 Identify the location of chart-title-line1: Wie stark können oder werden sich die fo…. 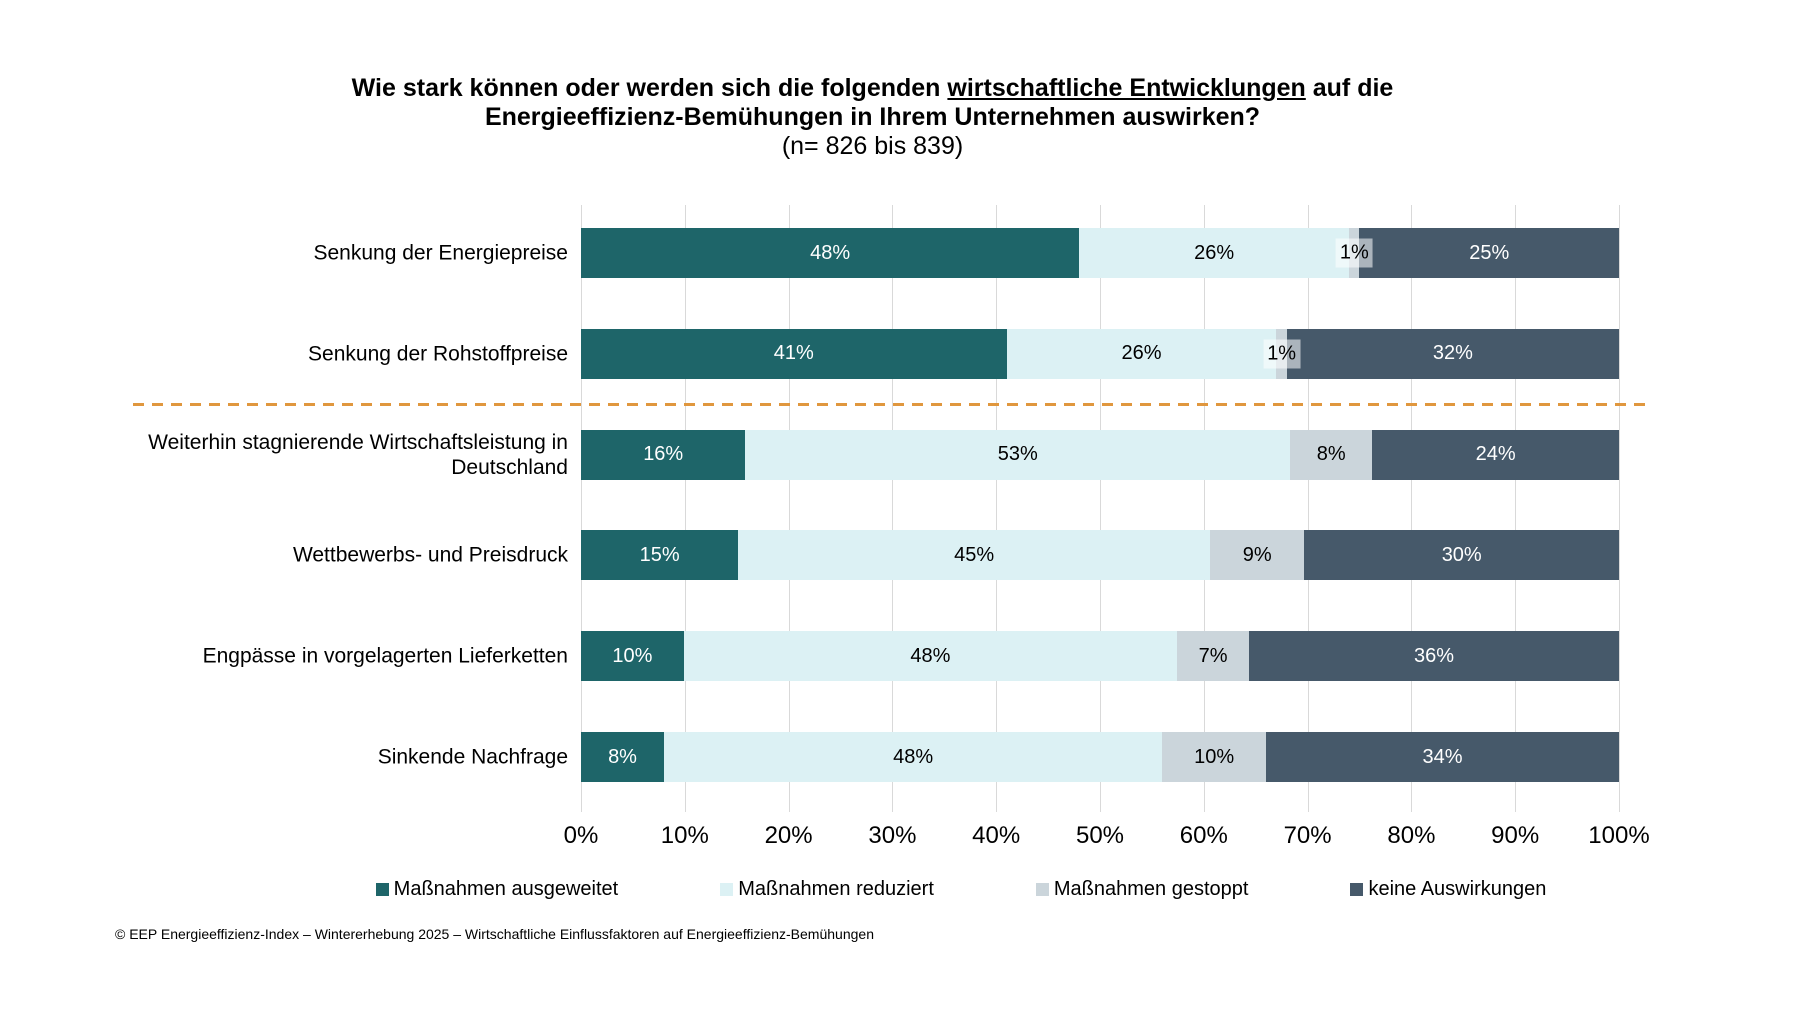
(872, 88).